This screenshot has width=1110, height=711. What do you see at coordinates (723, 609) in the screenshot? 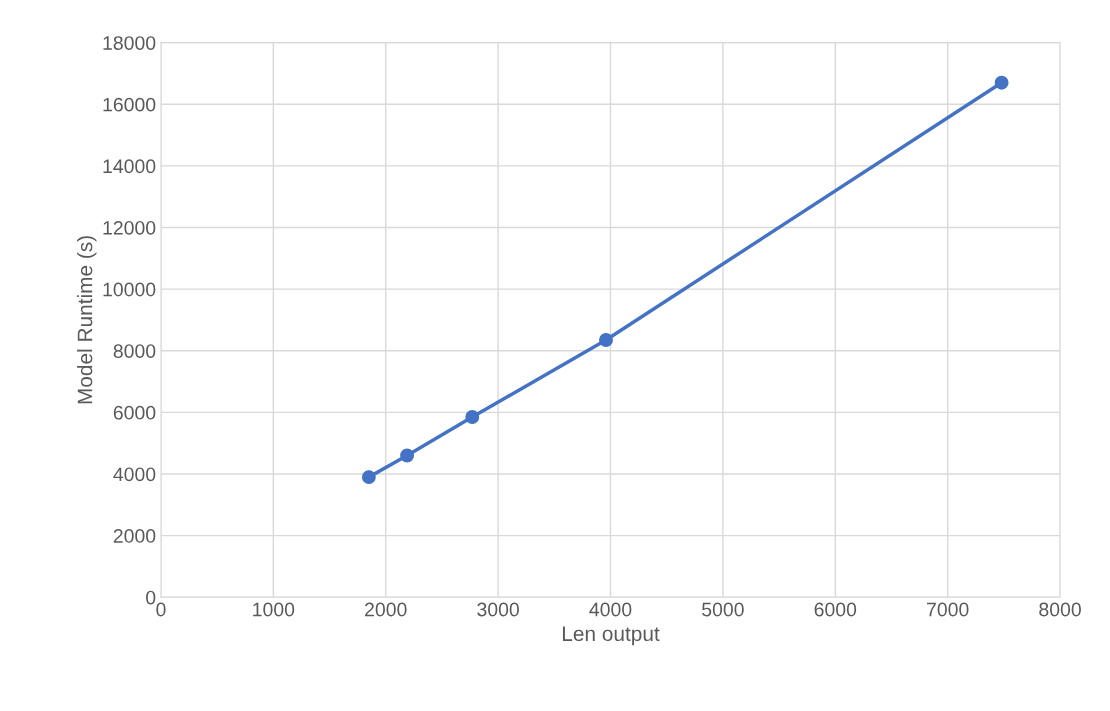
I see `x-tick-label: 5000` at bounding box center [723, 609].